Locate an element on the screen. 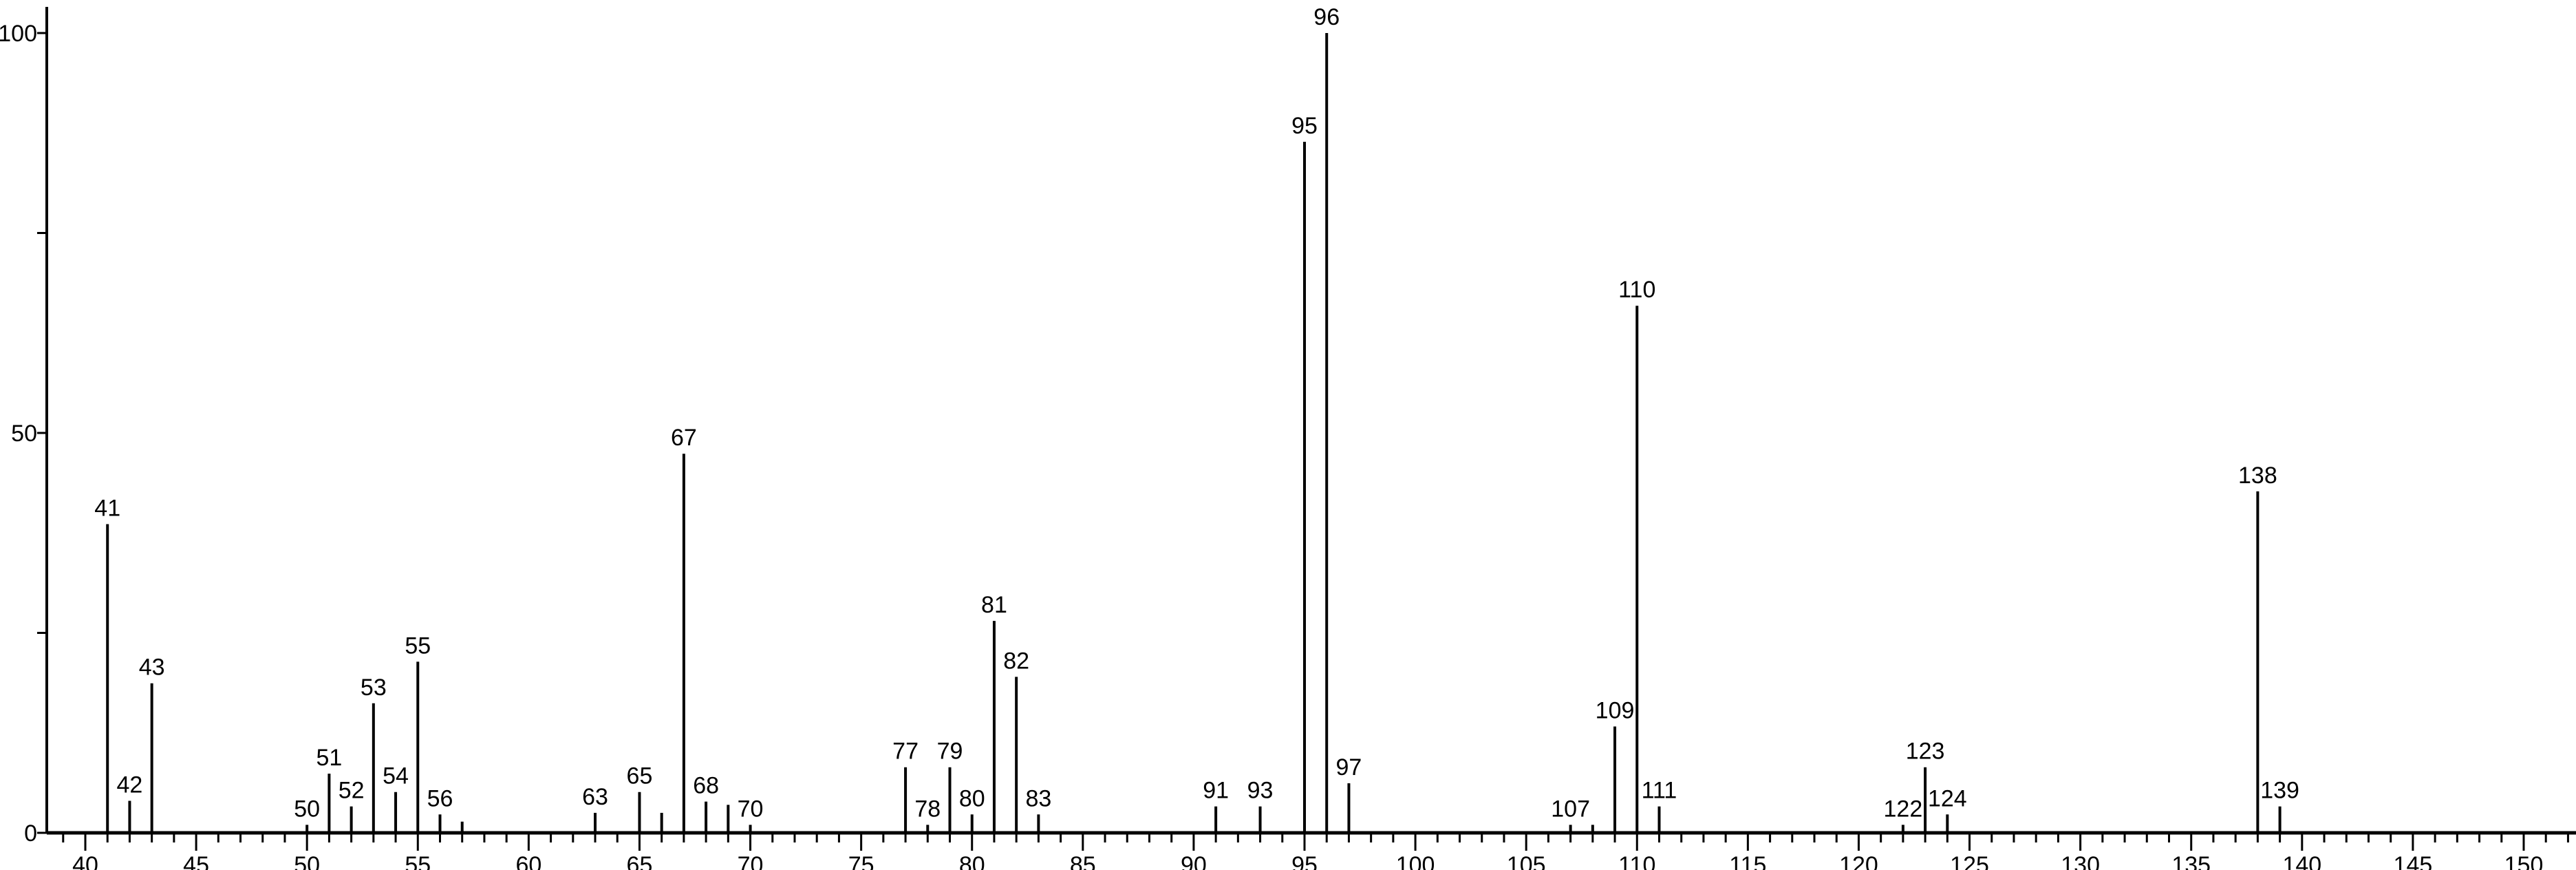 Image resolution: width=2576 pixels, height=870 pixels. peak-label: 53 is located at coordinates (374, 688).